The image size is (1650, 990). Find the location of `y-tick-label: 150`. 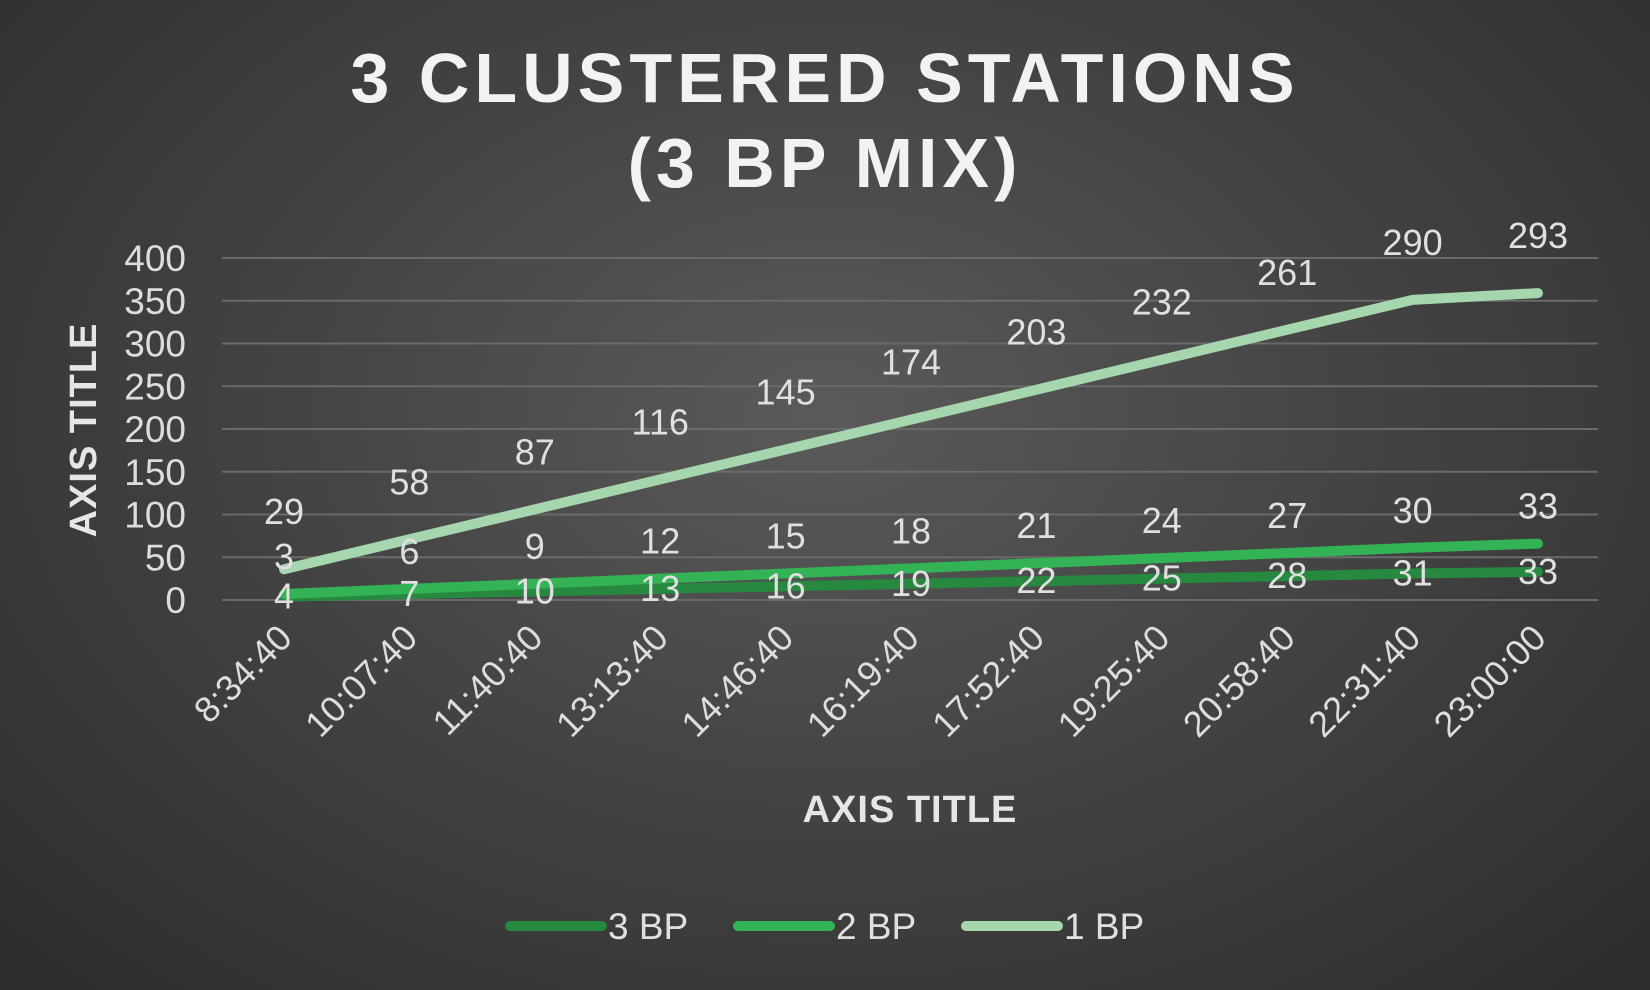

y-tick-label: 150 is located at coordinates (155, 472).